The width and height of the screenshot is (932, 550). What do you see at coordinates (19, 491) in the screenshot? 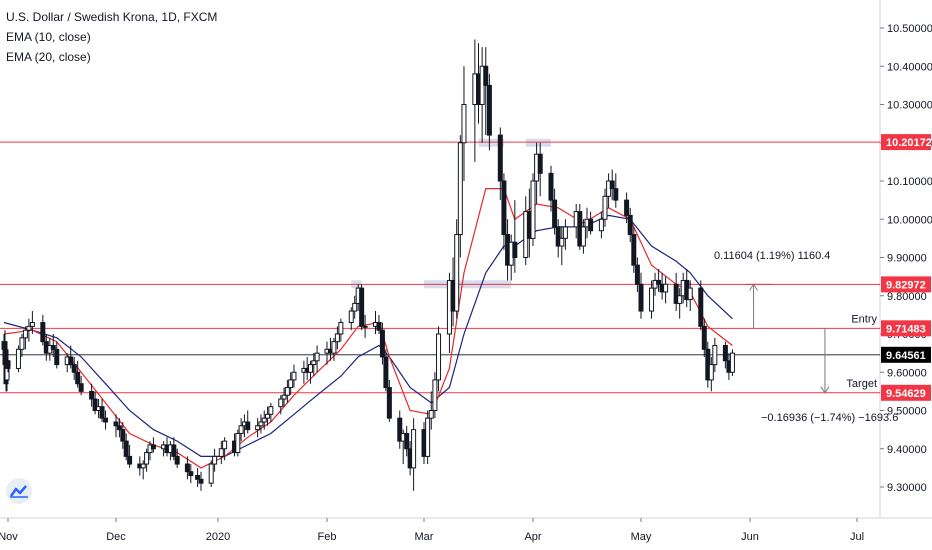
I see `tradingview-logo-icon` at bounding box center [19, 491].